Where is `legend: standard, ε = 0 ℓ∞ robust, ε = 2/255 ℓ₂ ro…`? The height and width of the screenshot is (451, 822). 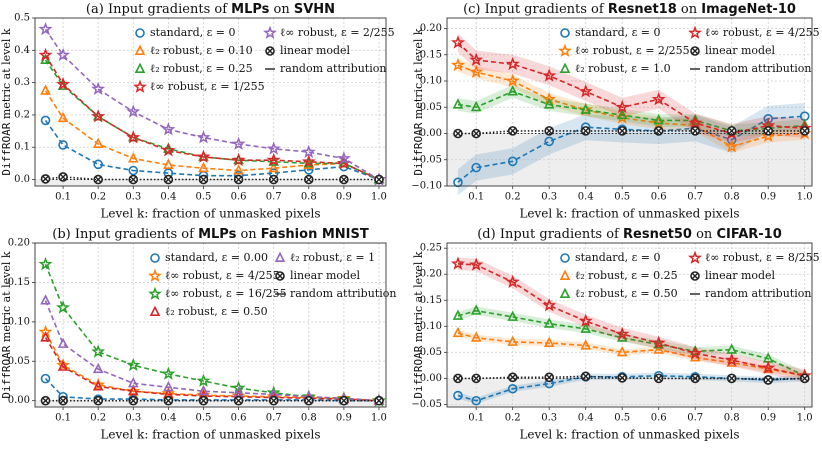 legend: standard, ε = 0 ℓ∞ robust, ε = 2/255 ℓ₂ ro… is located at coordinates (689, 50).